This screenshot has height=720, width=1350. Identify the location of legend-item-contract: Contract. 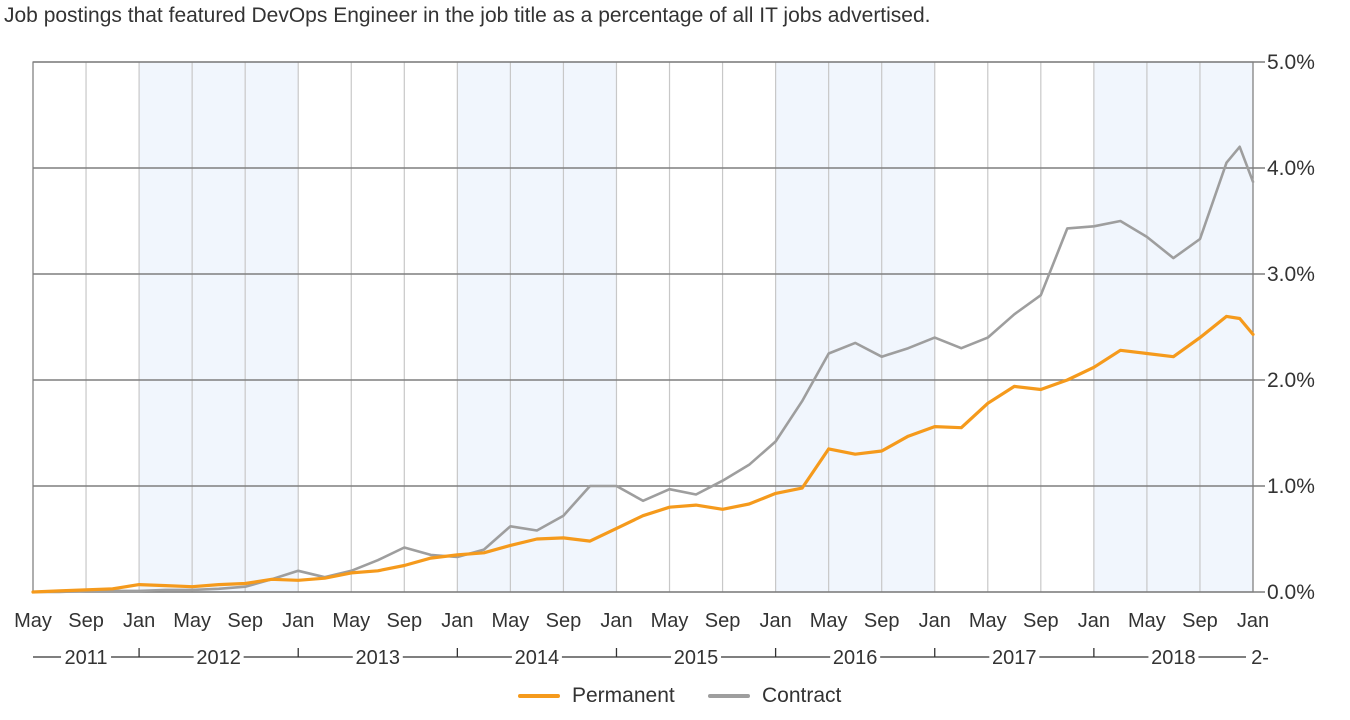
(774, 696).